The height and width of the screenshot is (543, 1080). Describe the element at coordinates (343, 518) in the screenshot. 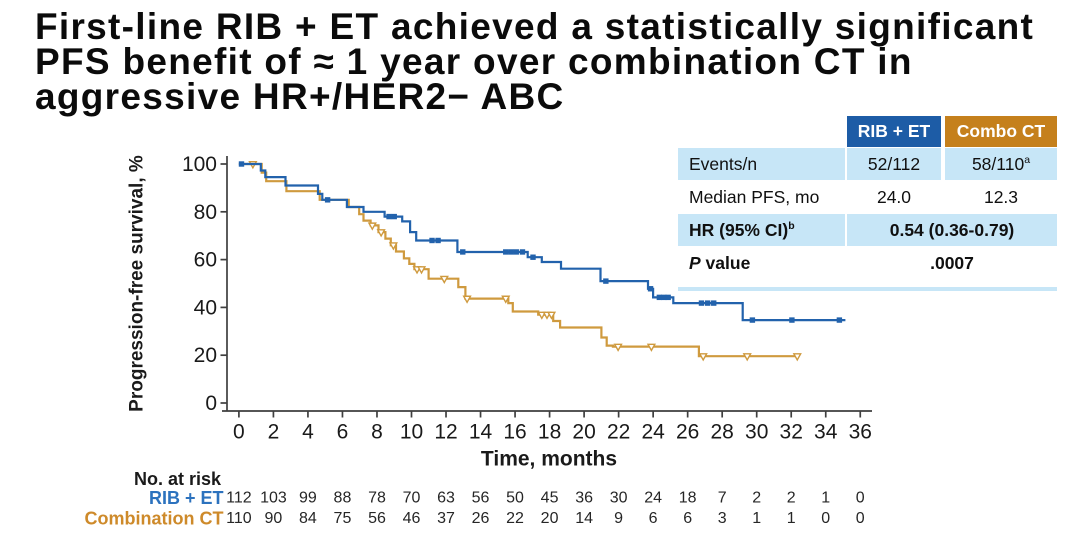

I see `no-at-risk-count: 75` at that location.